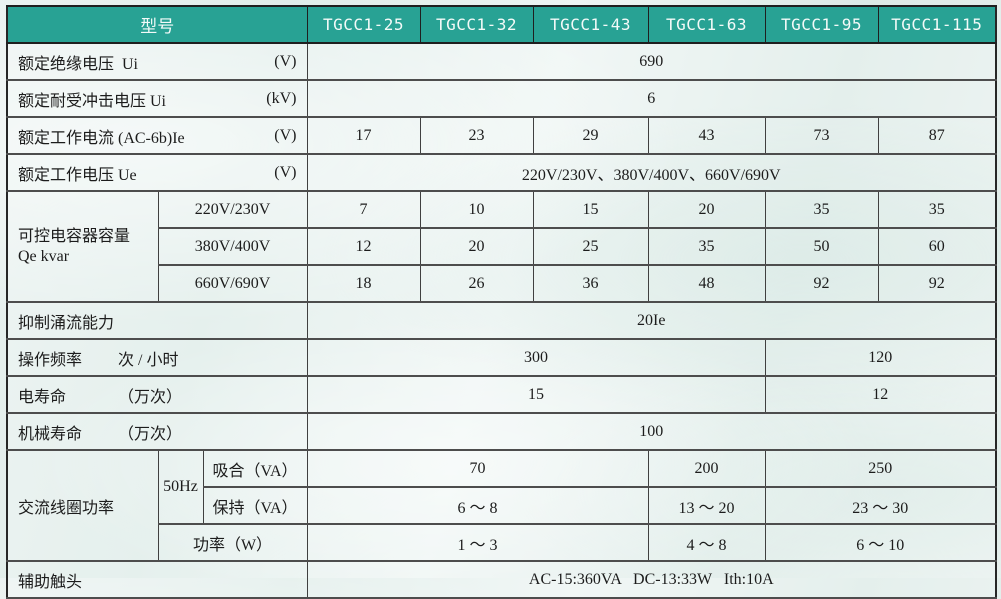 The image size is (1001, 599). Describe the element at coordinates (590, 24) in the screenshot. I see `model-header-tgcc1-43: TGCC1-43` at that location.